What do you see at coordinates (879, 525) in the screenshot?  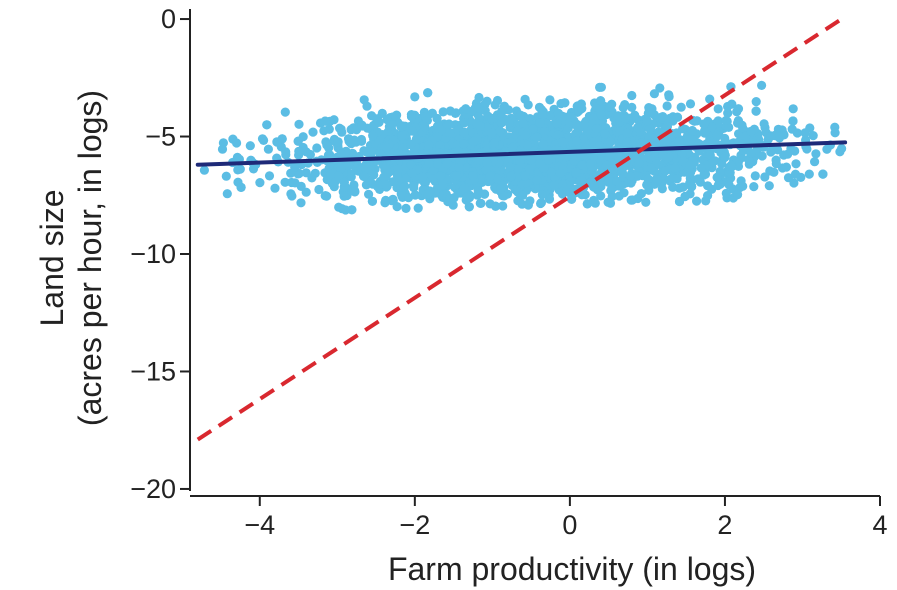 I see `x-tick-label: 4` at bounding box center [879, 525].